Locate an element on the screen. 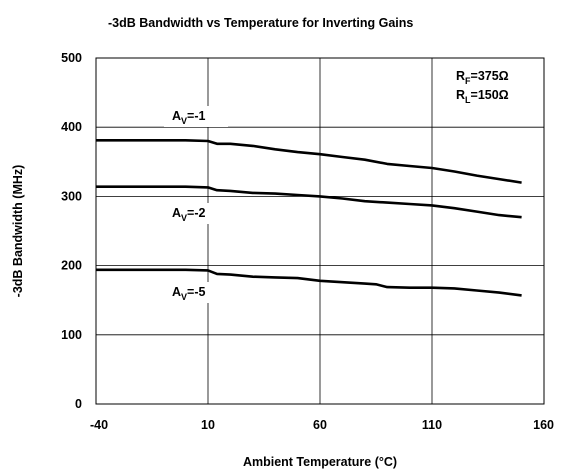 This screenshot has height=474, width=571. y-tick-label: 500 is located at coordinates (71, 58).